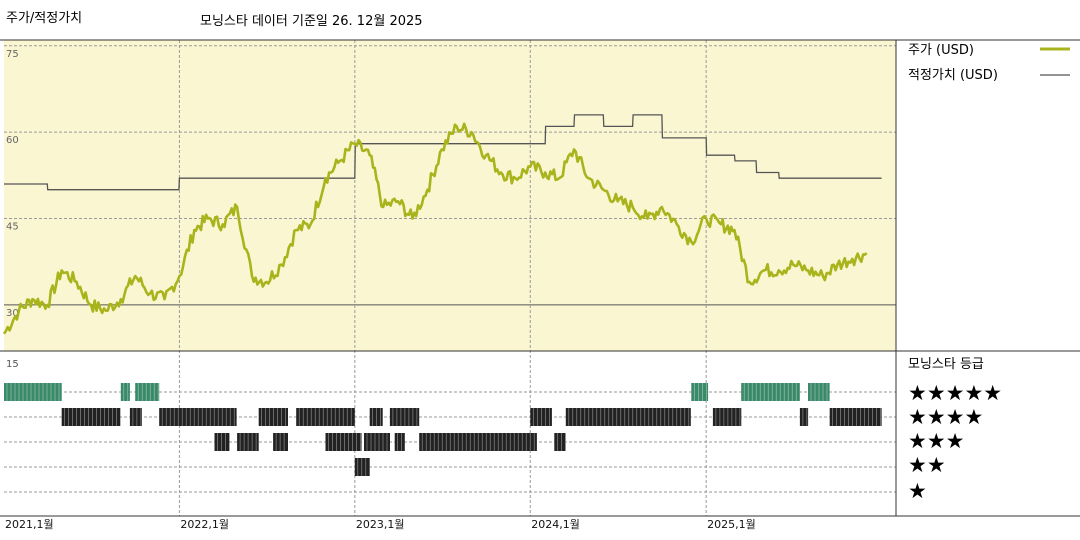 The height and width of the screenshot is (540, 1080). What do you see at coordinates (12, 364) in the screenshot?
I see `rating-y-tick-label: 15` at bounding box center [12, 364].